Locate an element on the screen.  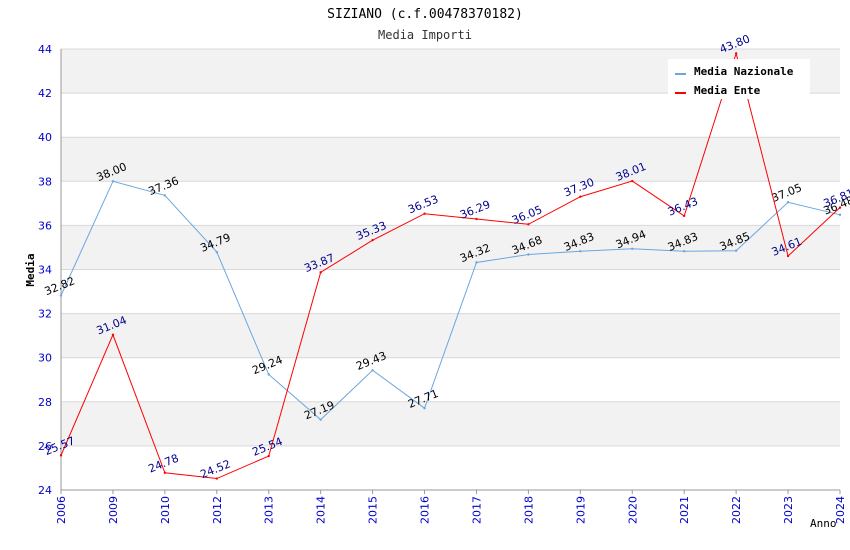
x-axis-label: Anno is located at coordinates (823, 523).